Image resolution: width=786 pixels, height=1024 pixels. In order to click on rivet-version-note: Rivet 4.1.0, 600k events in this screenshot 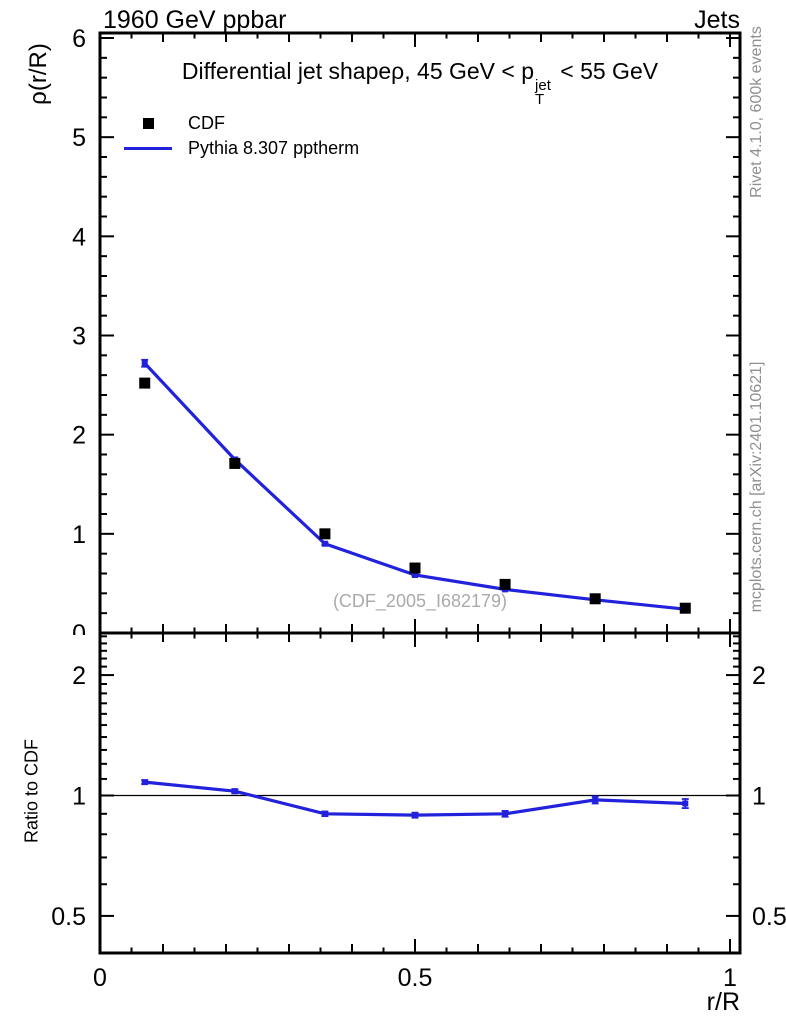, I will do `click(756, 112)`.